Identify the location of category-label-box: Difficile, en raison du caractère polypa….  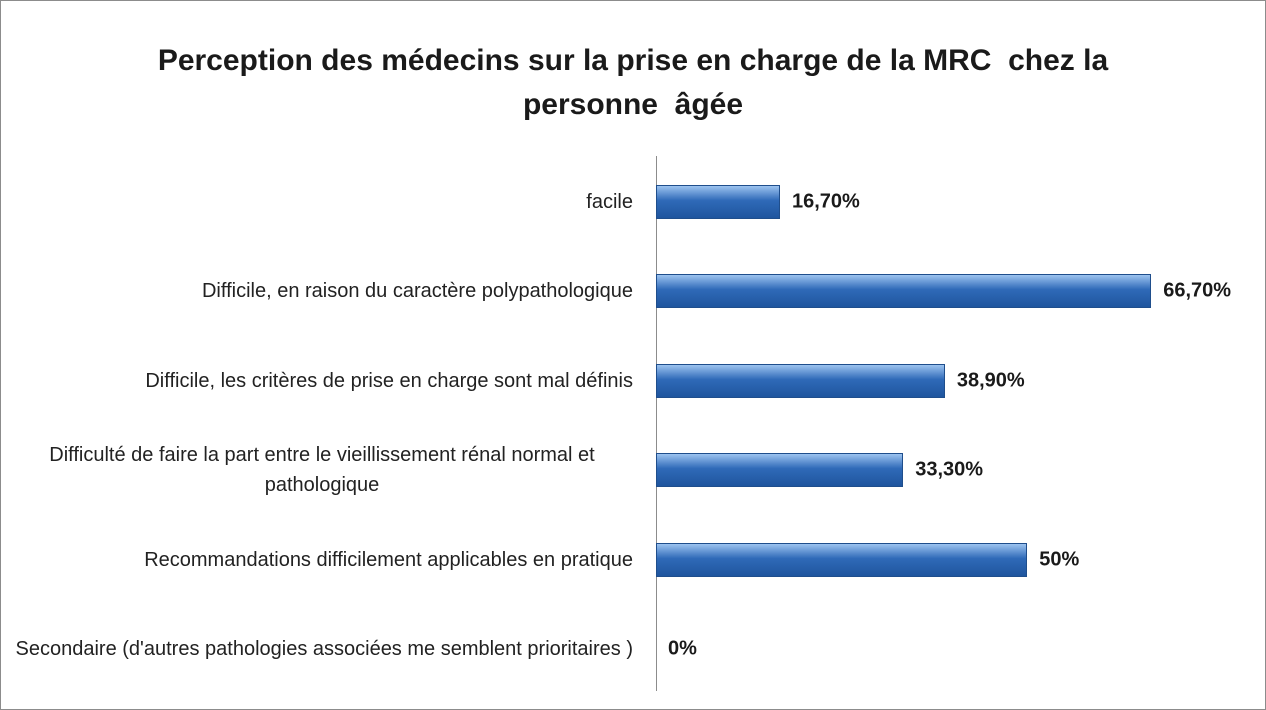
(322, 291).